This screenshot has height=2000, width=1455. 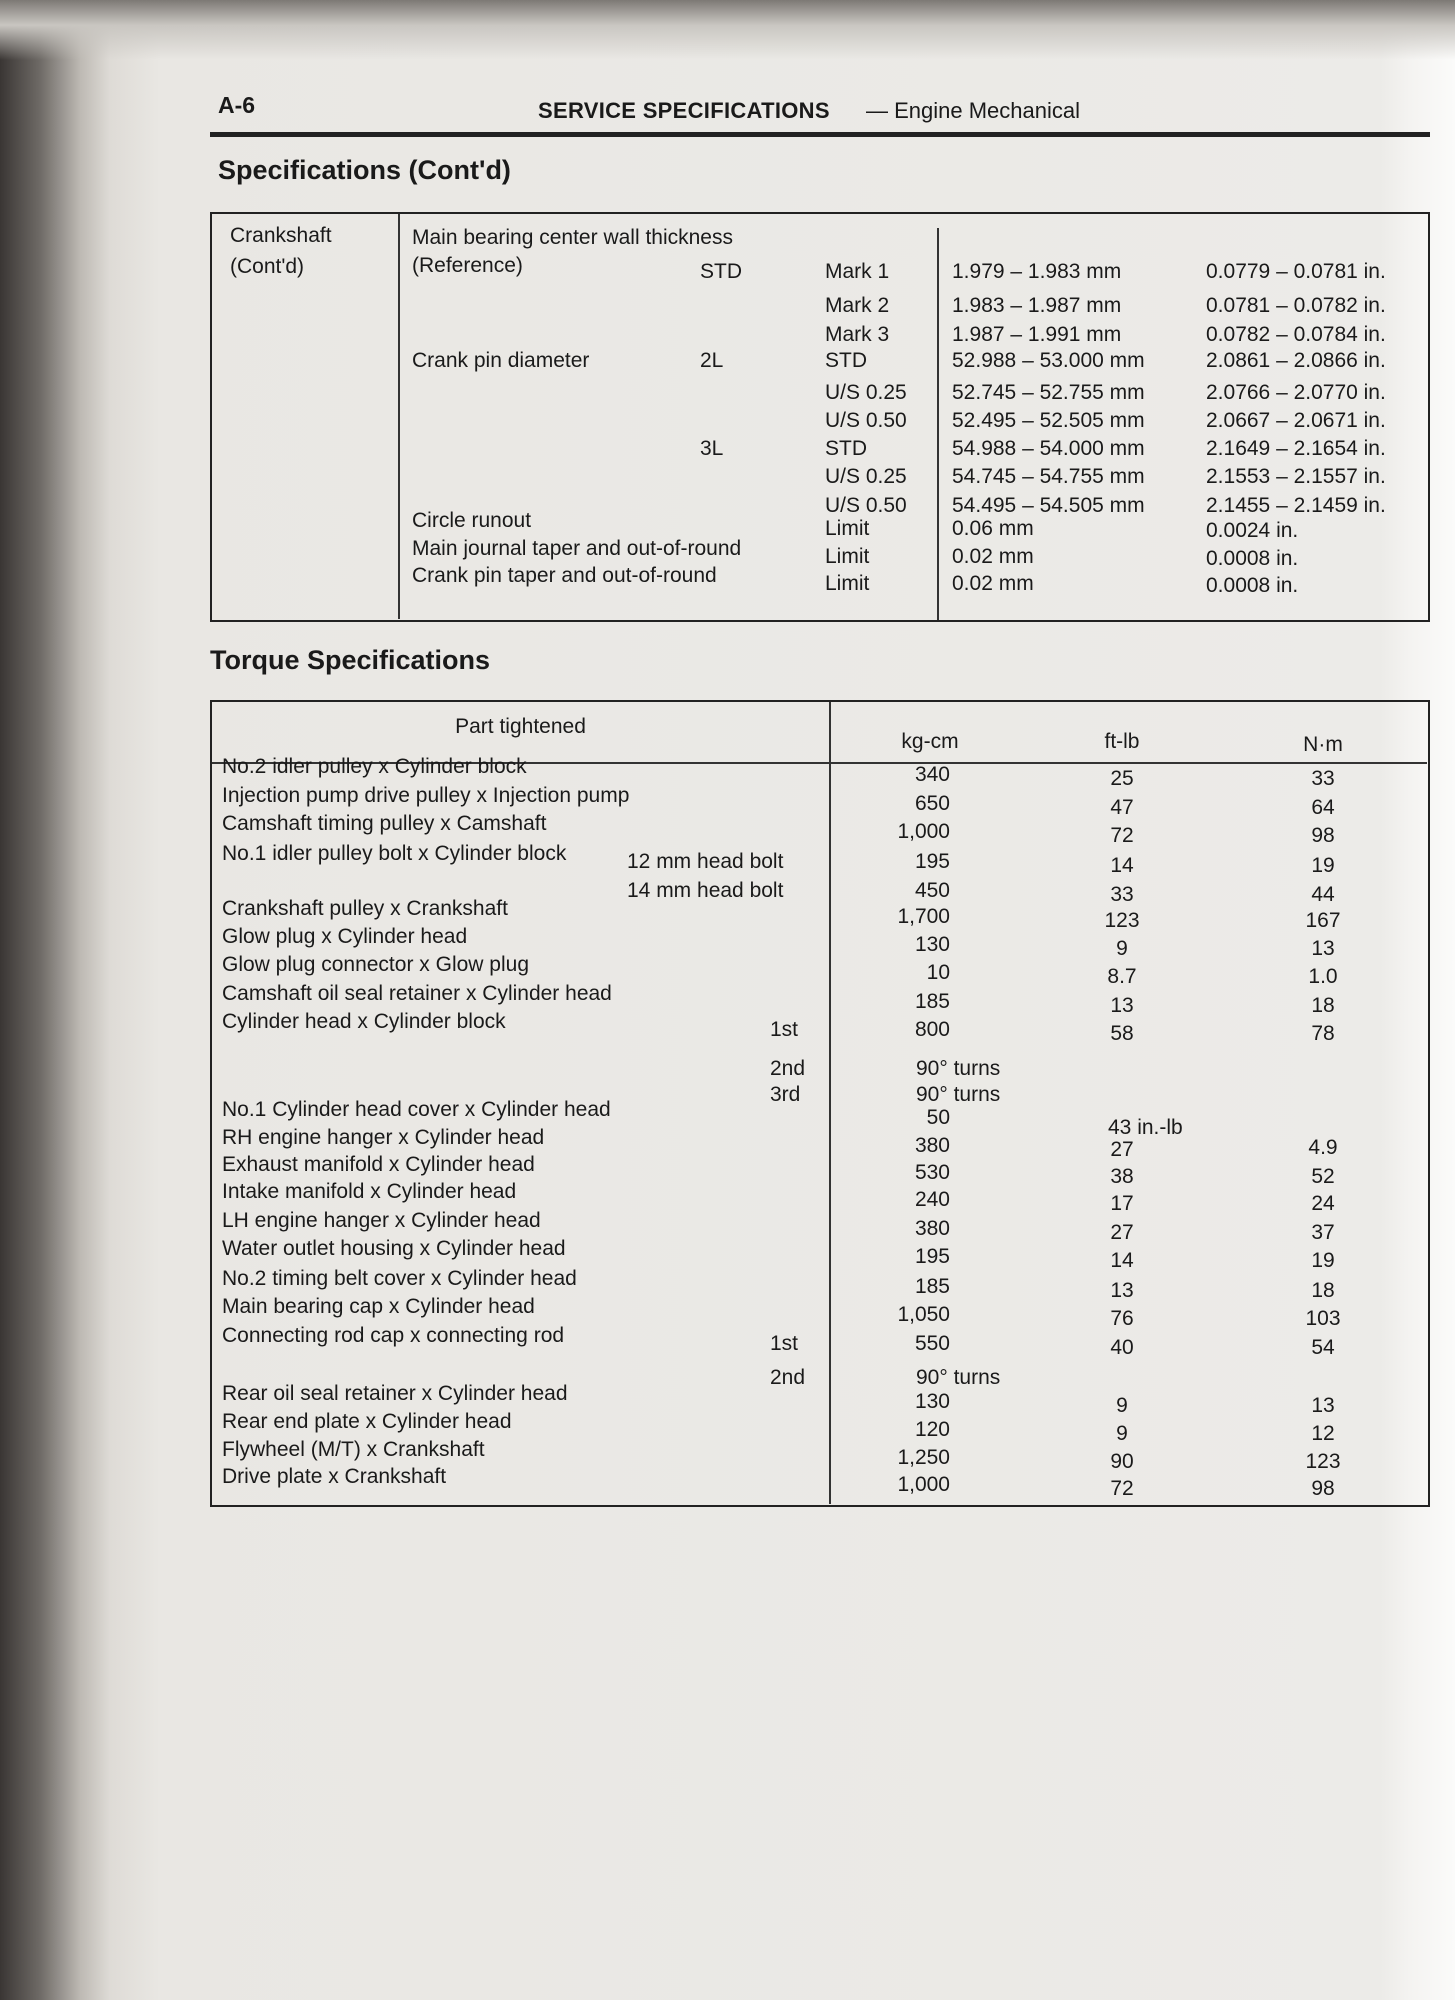 I want to click on torque-part: Flywheel (M/T) x Crankshaft, so click(x=353, y=1449).